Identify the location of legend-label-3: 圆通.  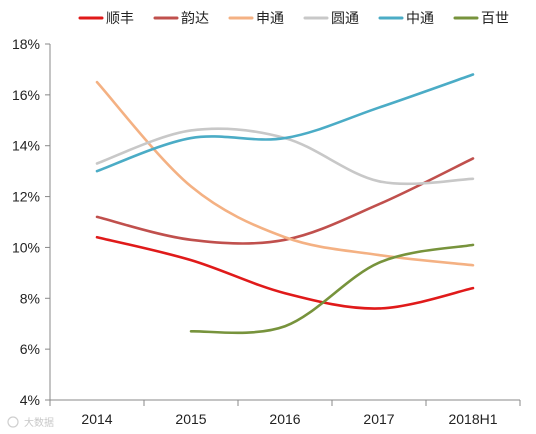
(345, 18).